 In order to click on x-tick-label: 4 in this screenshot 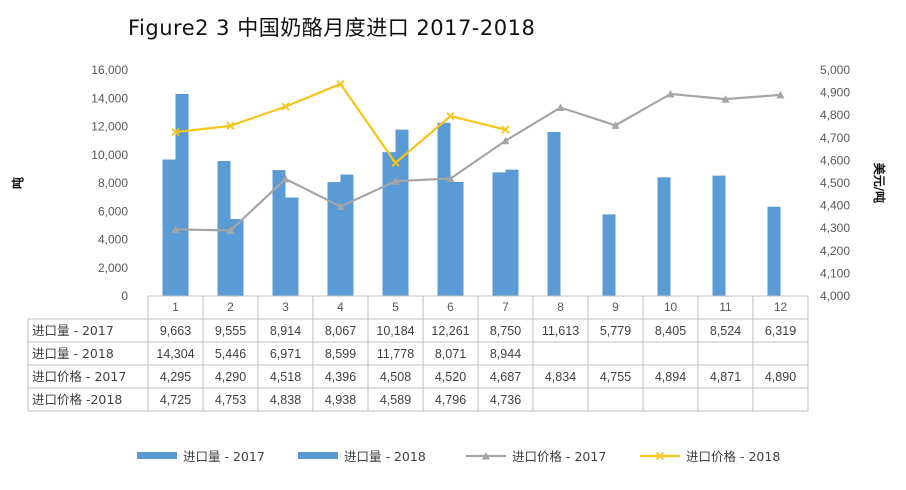, I will do `click(340, 307)`.